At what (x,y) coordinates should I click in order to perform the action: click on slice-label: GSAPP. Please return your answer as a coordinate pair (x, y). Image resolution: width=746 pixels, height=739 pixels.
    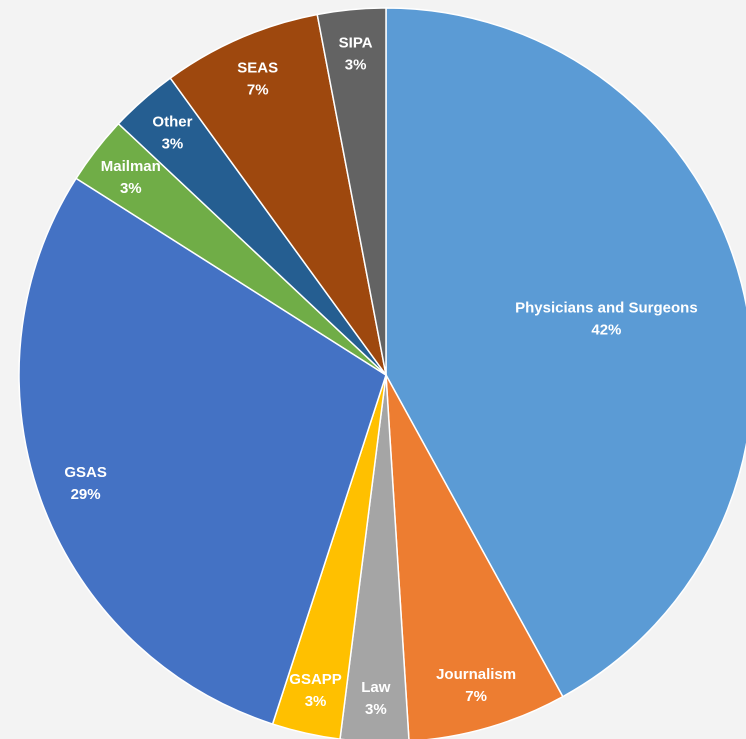
    Looking at the image, I should click on (315, 679).